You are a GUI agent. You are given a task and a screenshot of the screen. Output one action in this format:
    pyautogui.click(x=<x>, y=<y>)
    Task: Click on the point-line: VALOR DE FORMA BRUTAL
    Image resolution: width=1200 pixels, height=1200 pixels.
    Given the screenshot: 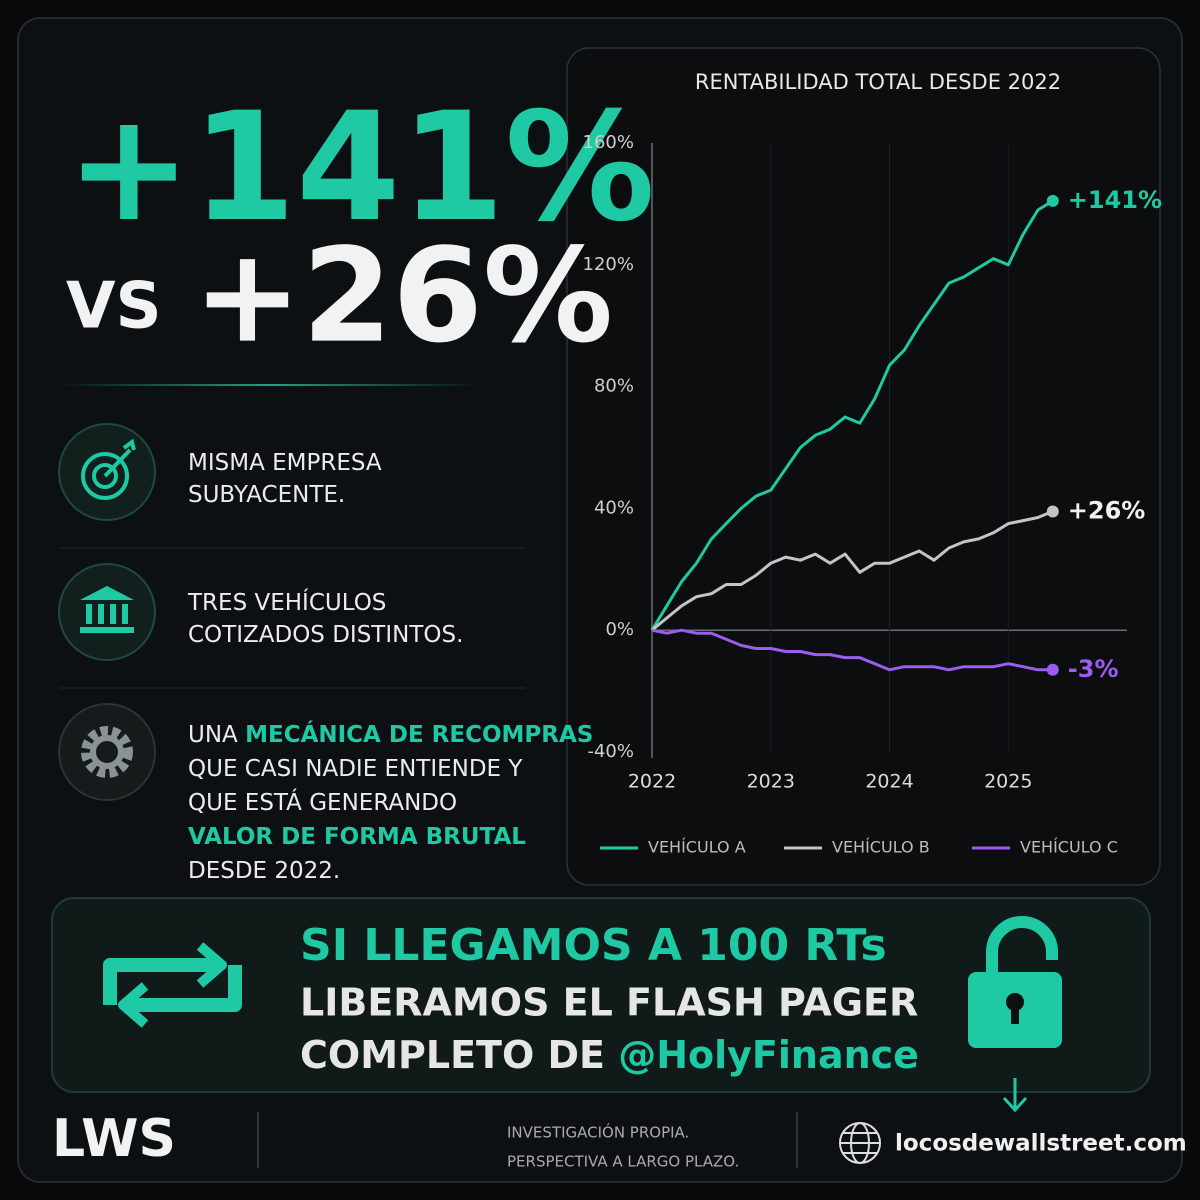 What is the action you would take?
    pyautogui.click(x=357, y=837)
    